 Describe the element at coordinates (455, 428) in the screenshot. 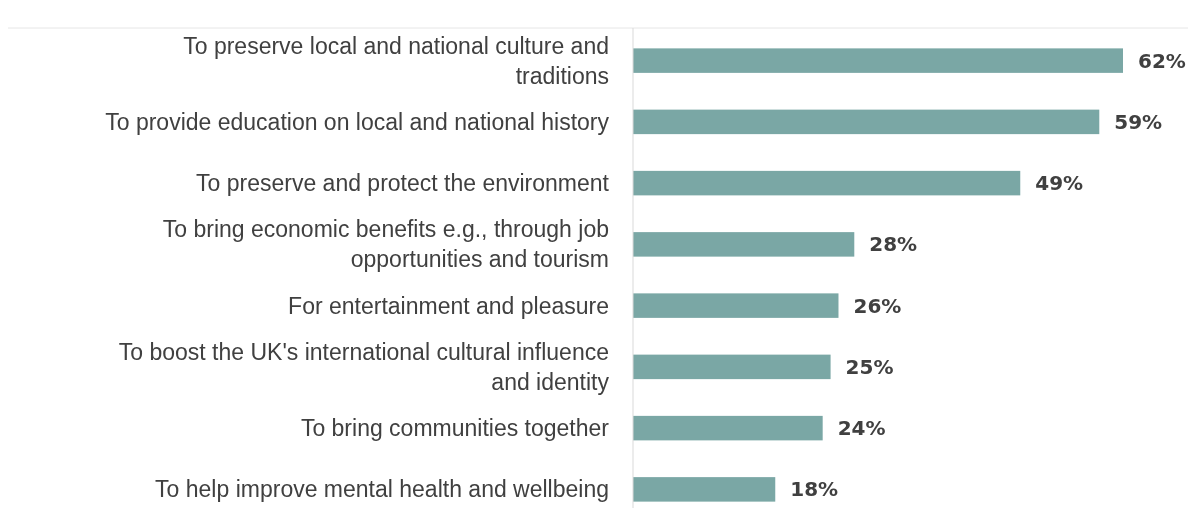

I see `y-tick-label: To bring communities together` at that location.